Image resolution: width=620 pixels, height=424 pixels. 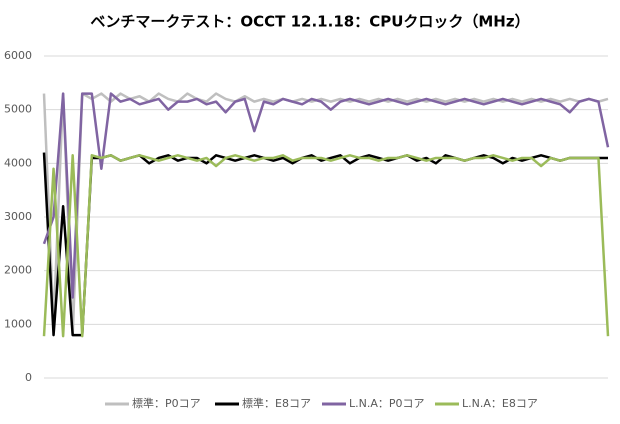 What do you see at coordinates (18, 55) in the screenshot?
I see `y-tick-label: 6000` at bounding box center [18, 55].